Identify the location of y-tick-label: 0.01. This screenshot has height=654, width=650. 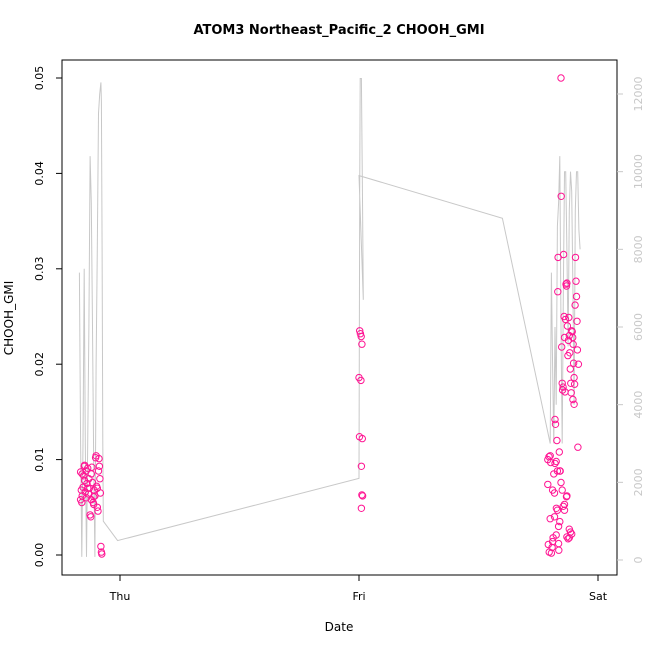
(39, 459).